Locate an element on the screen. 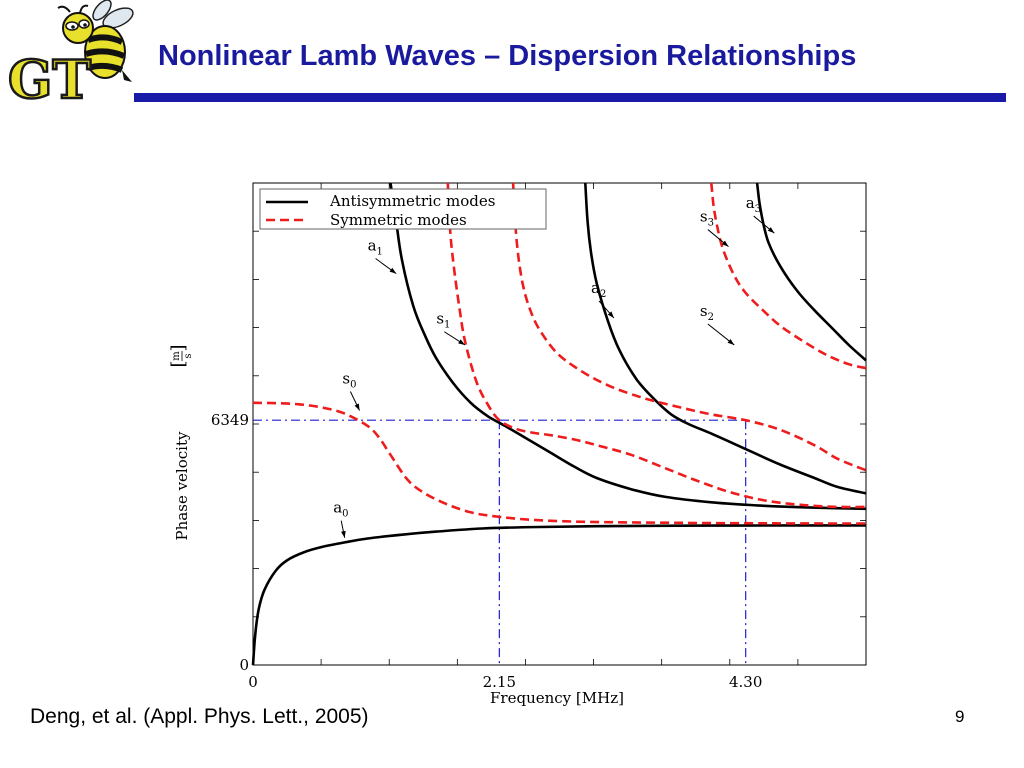 This screenshot has width=1024, height=768. x-tick-label: 0 is located at coordinates (253, 682).